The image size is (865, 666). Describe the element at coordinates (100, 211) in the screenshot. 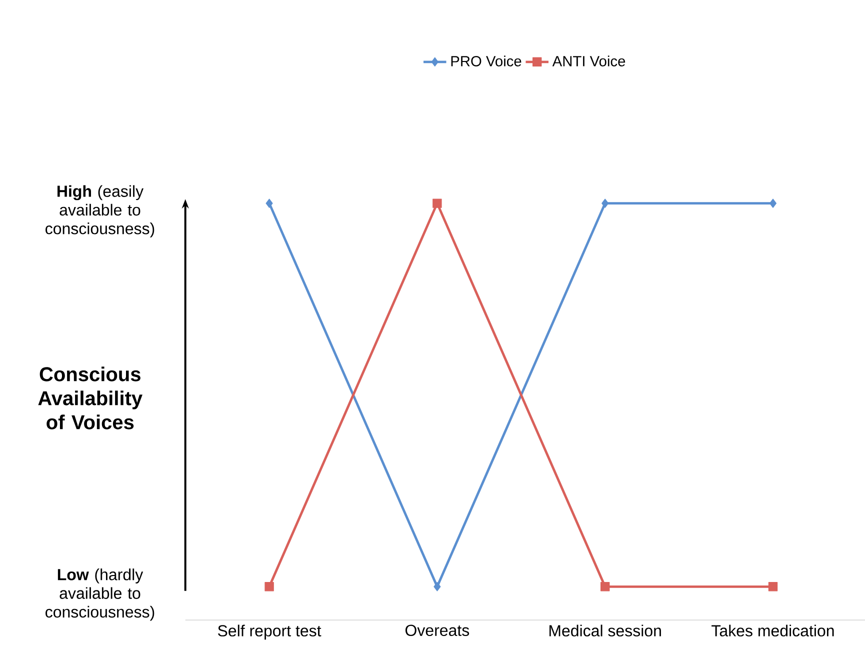

I see `text: High (easily available to consciousness)` at that location.